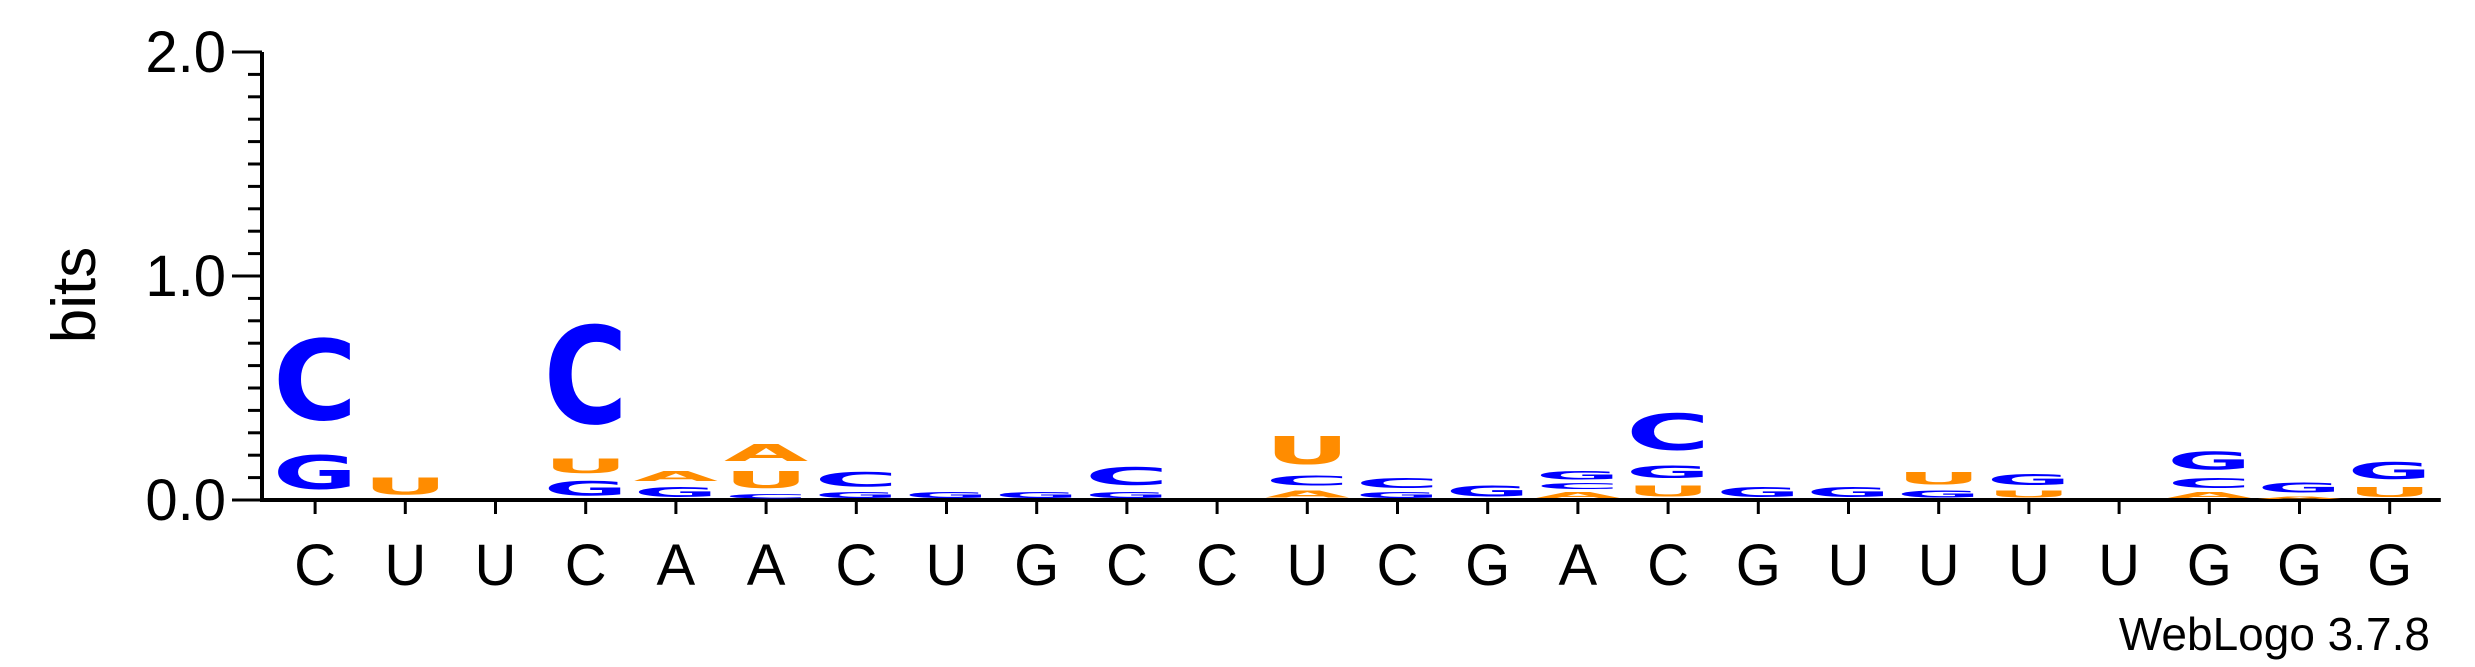 The width and height of the screenshot is (2475, 667). I want to click on y-tick-label: 1.0, so click(185, 276).